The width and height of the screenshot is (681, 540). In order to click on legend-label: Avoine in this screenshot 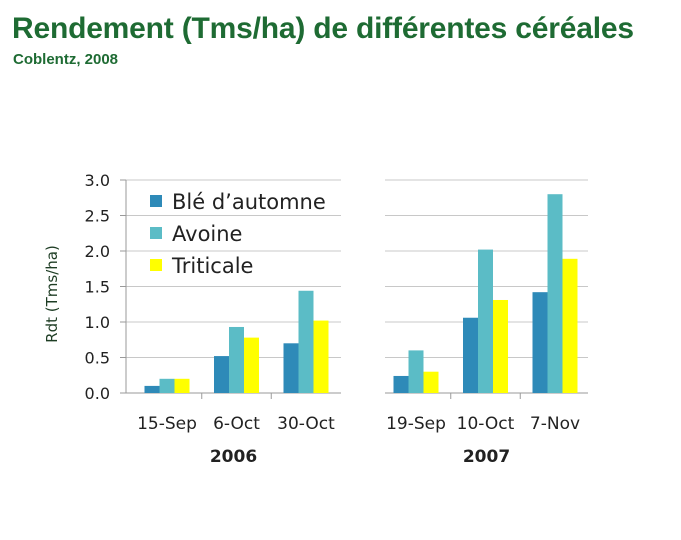, I will do `click(207, 234)`.